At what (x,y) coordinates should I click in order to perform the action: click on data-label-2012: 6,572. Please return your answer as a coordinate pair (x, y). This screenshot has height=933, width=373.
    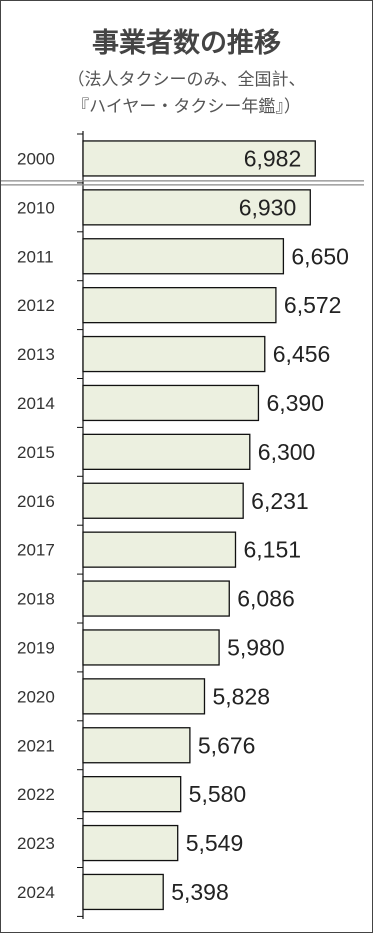
    Looking at the image, I should click on (313, 305).